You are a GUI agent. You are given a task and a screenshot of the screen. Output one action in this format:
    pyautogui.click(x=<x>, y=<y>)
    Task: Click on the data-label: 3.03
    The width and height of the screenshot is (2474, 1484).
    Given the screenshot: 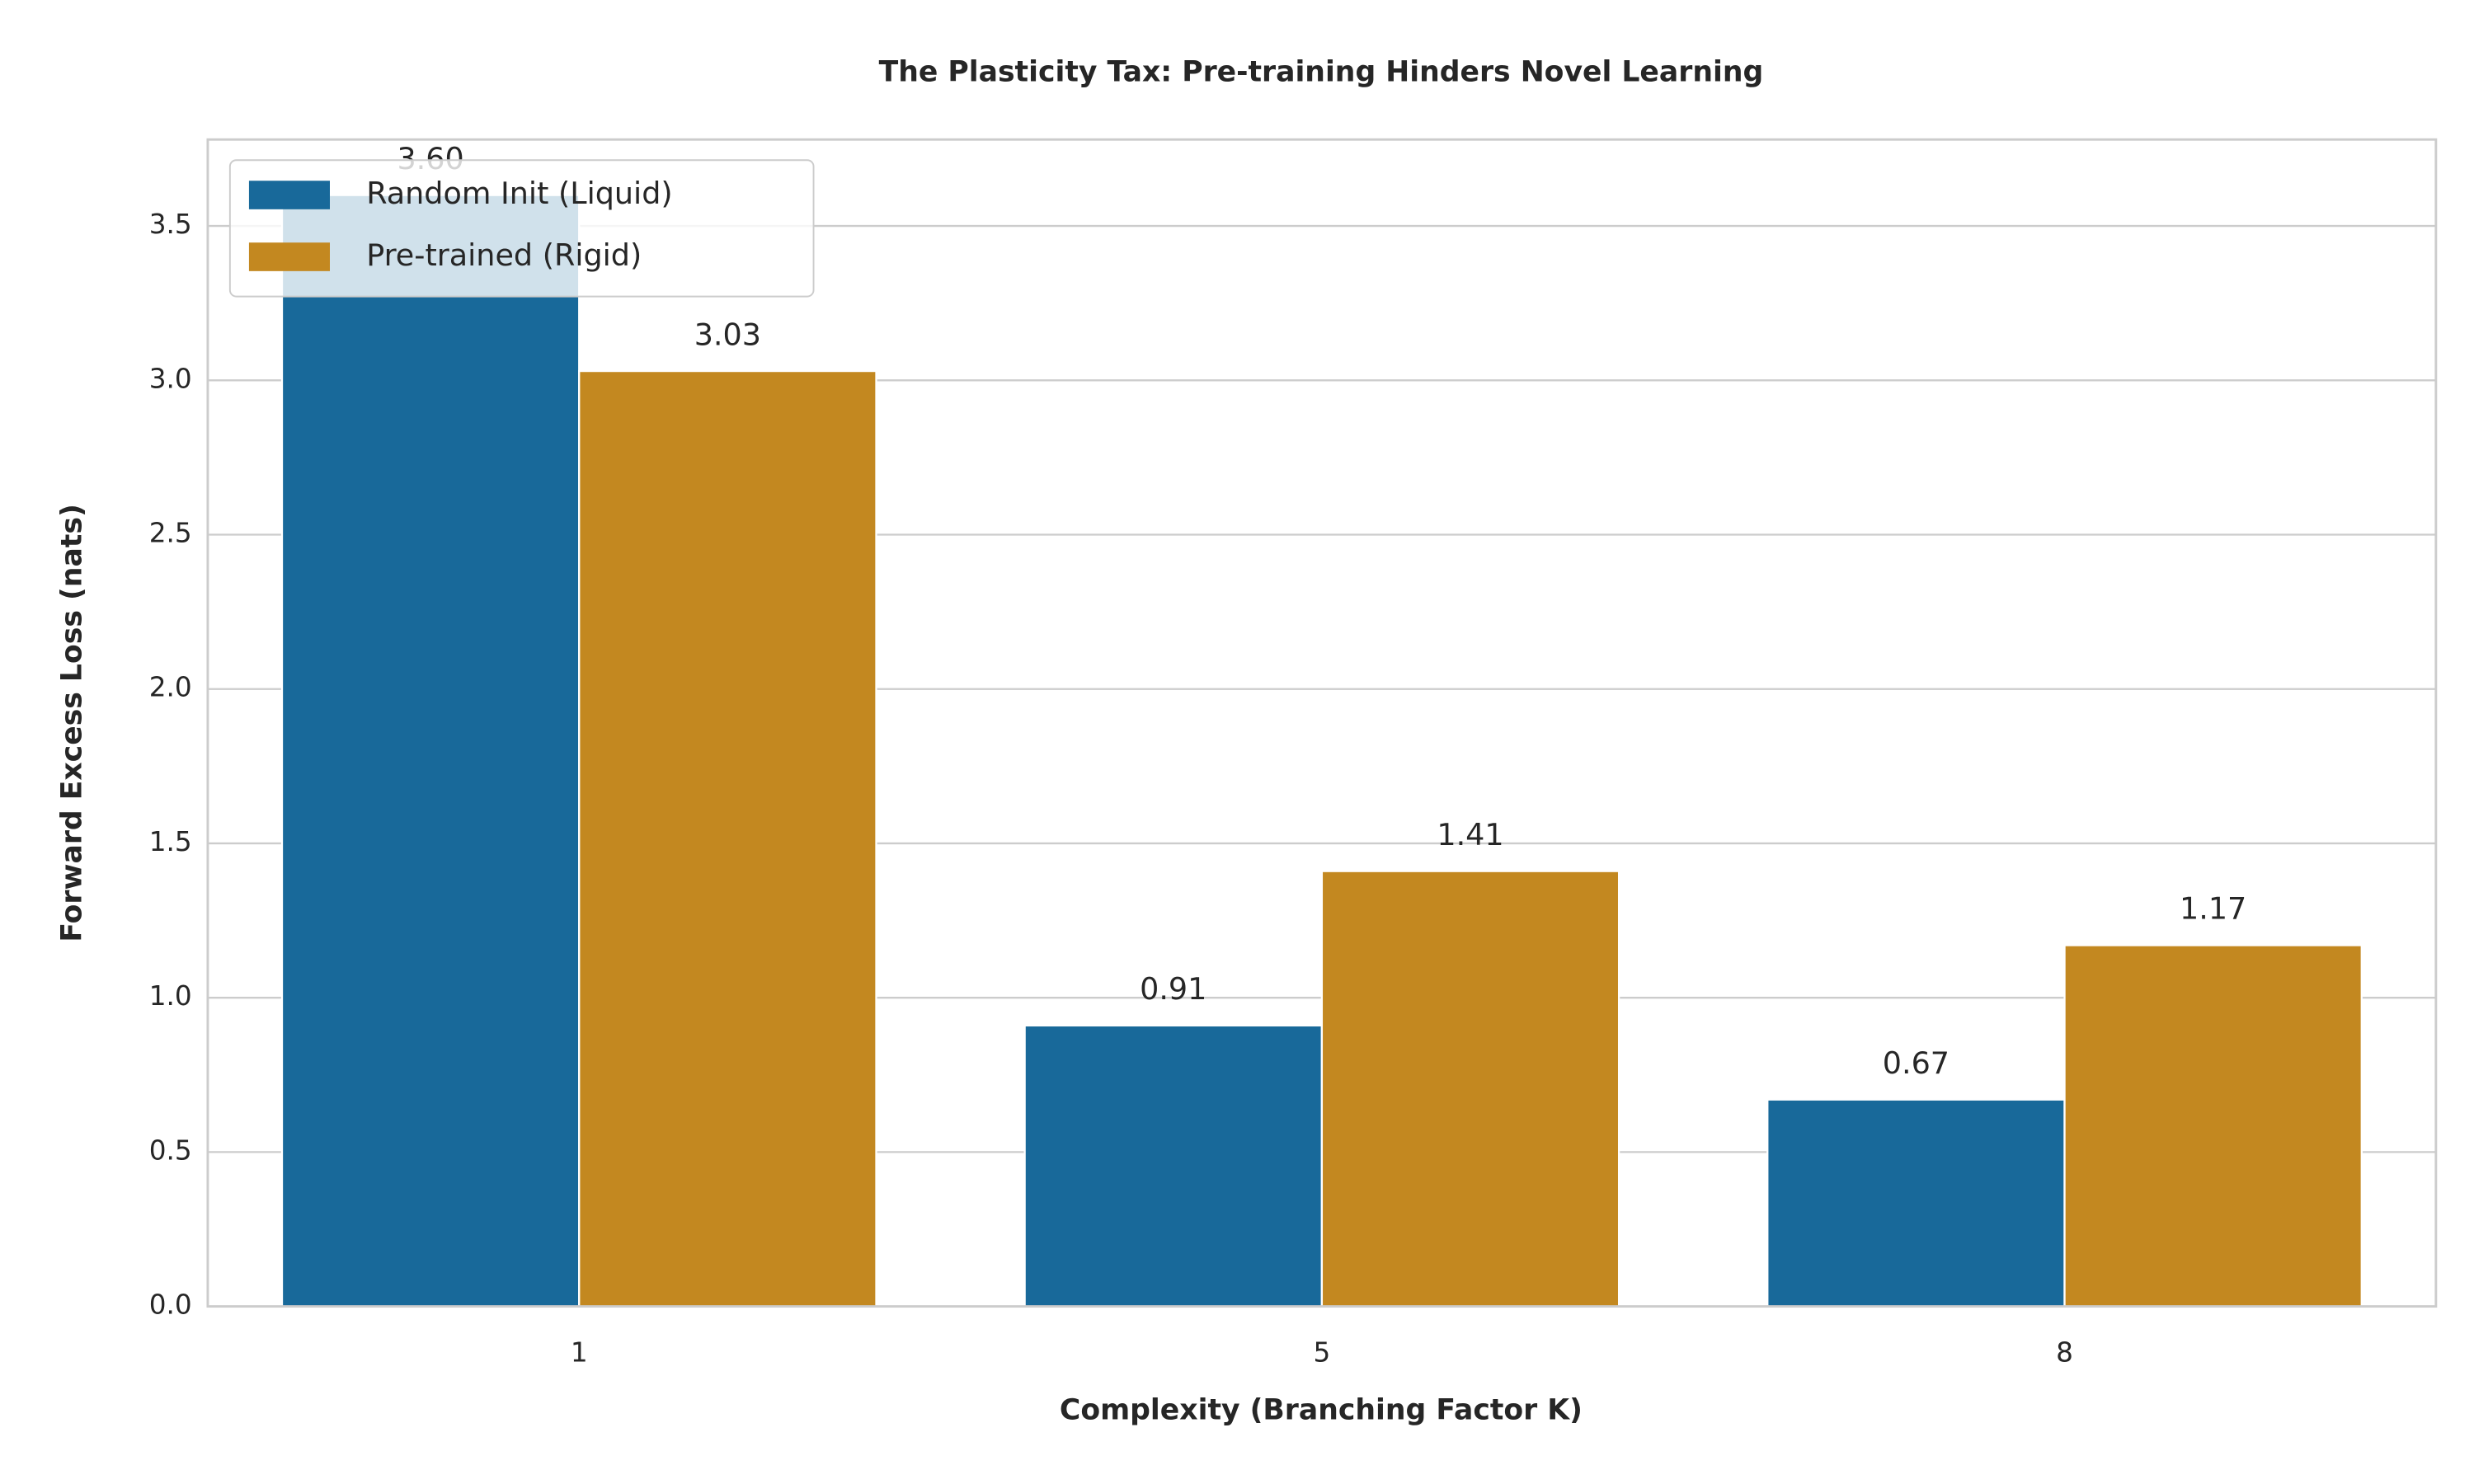 What is the action you would take?
    pyautogui.click(x=727, y=334)
    